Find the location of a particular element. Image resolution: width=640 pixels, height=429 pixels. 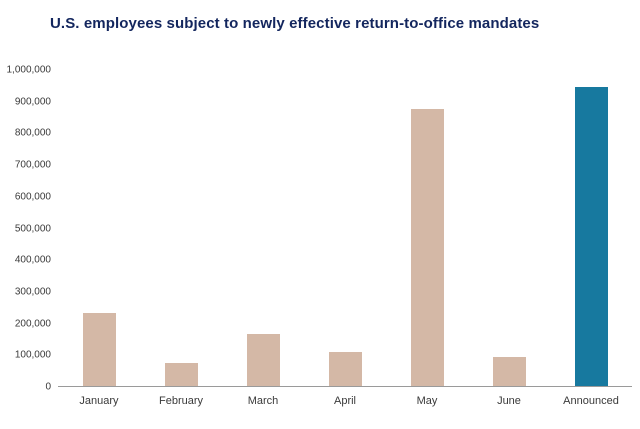

bar-may is located at coordinates (427, 247).